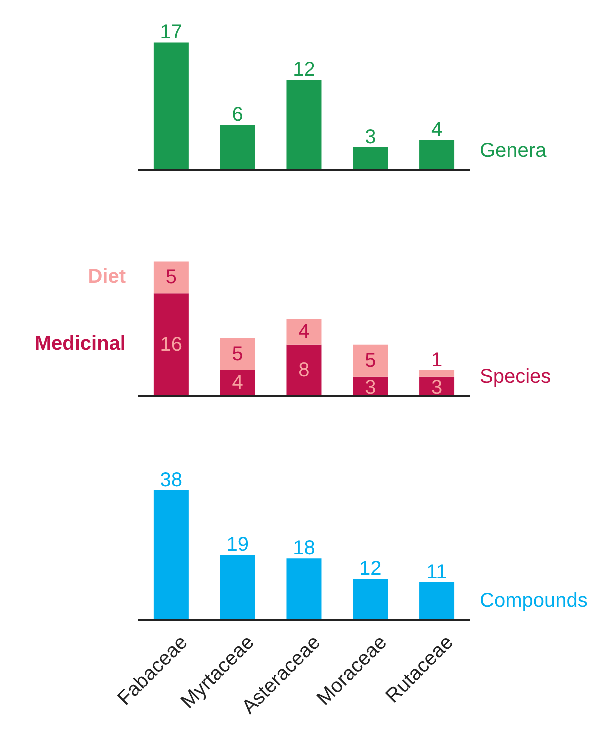 The width and height of the screenshot is (611, 730). Describe the element at coordinates (304, 549) in the screenshot. I see `data-label: 18` at that location.